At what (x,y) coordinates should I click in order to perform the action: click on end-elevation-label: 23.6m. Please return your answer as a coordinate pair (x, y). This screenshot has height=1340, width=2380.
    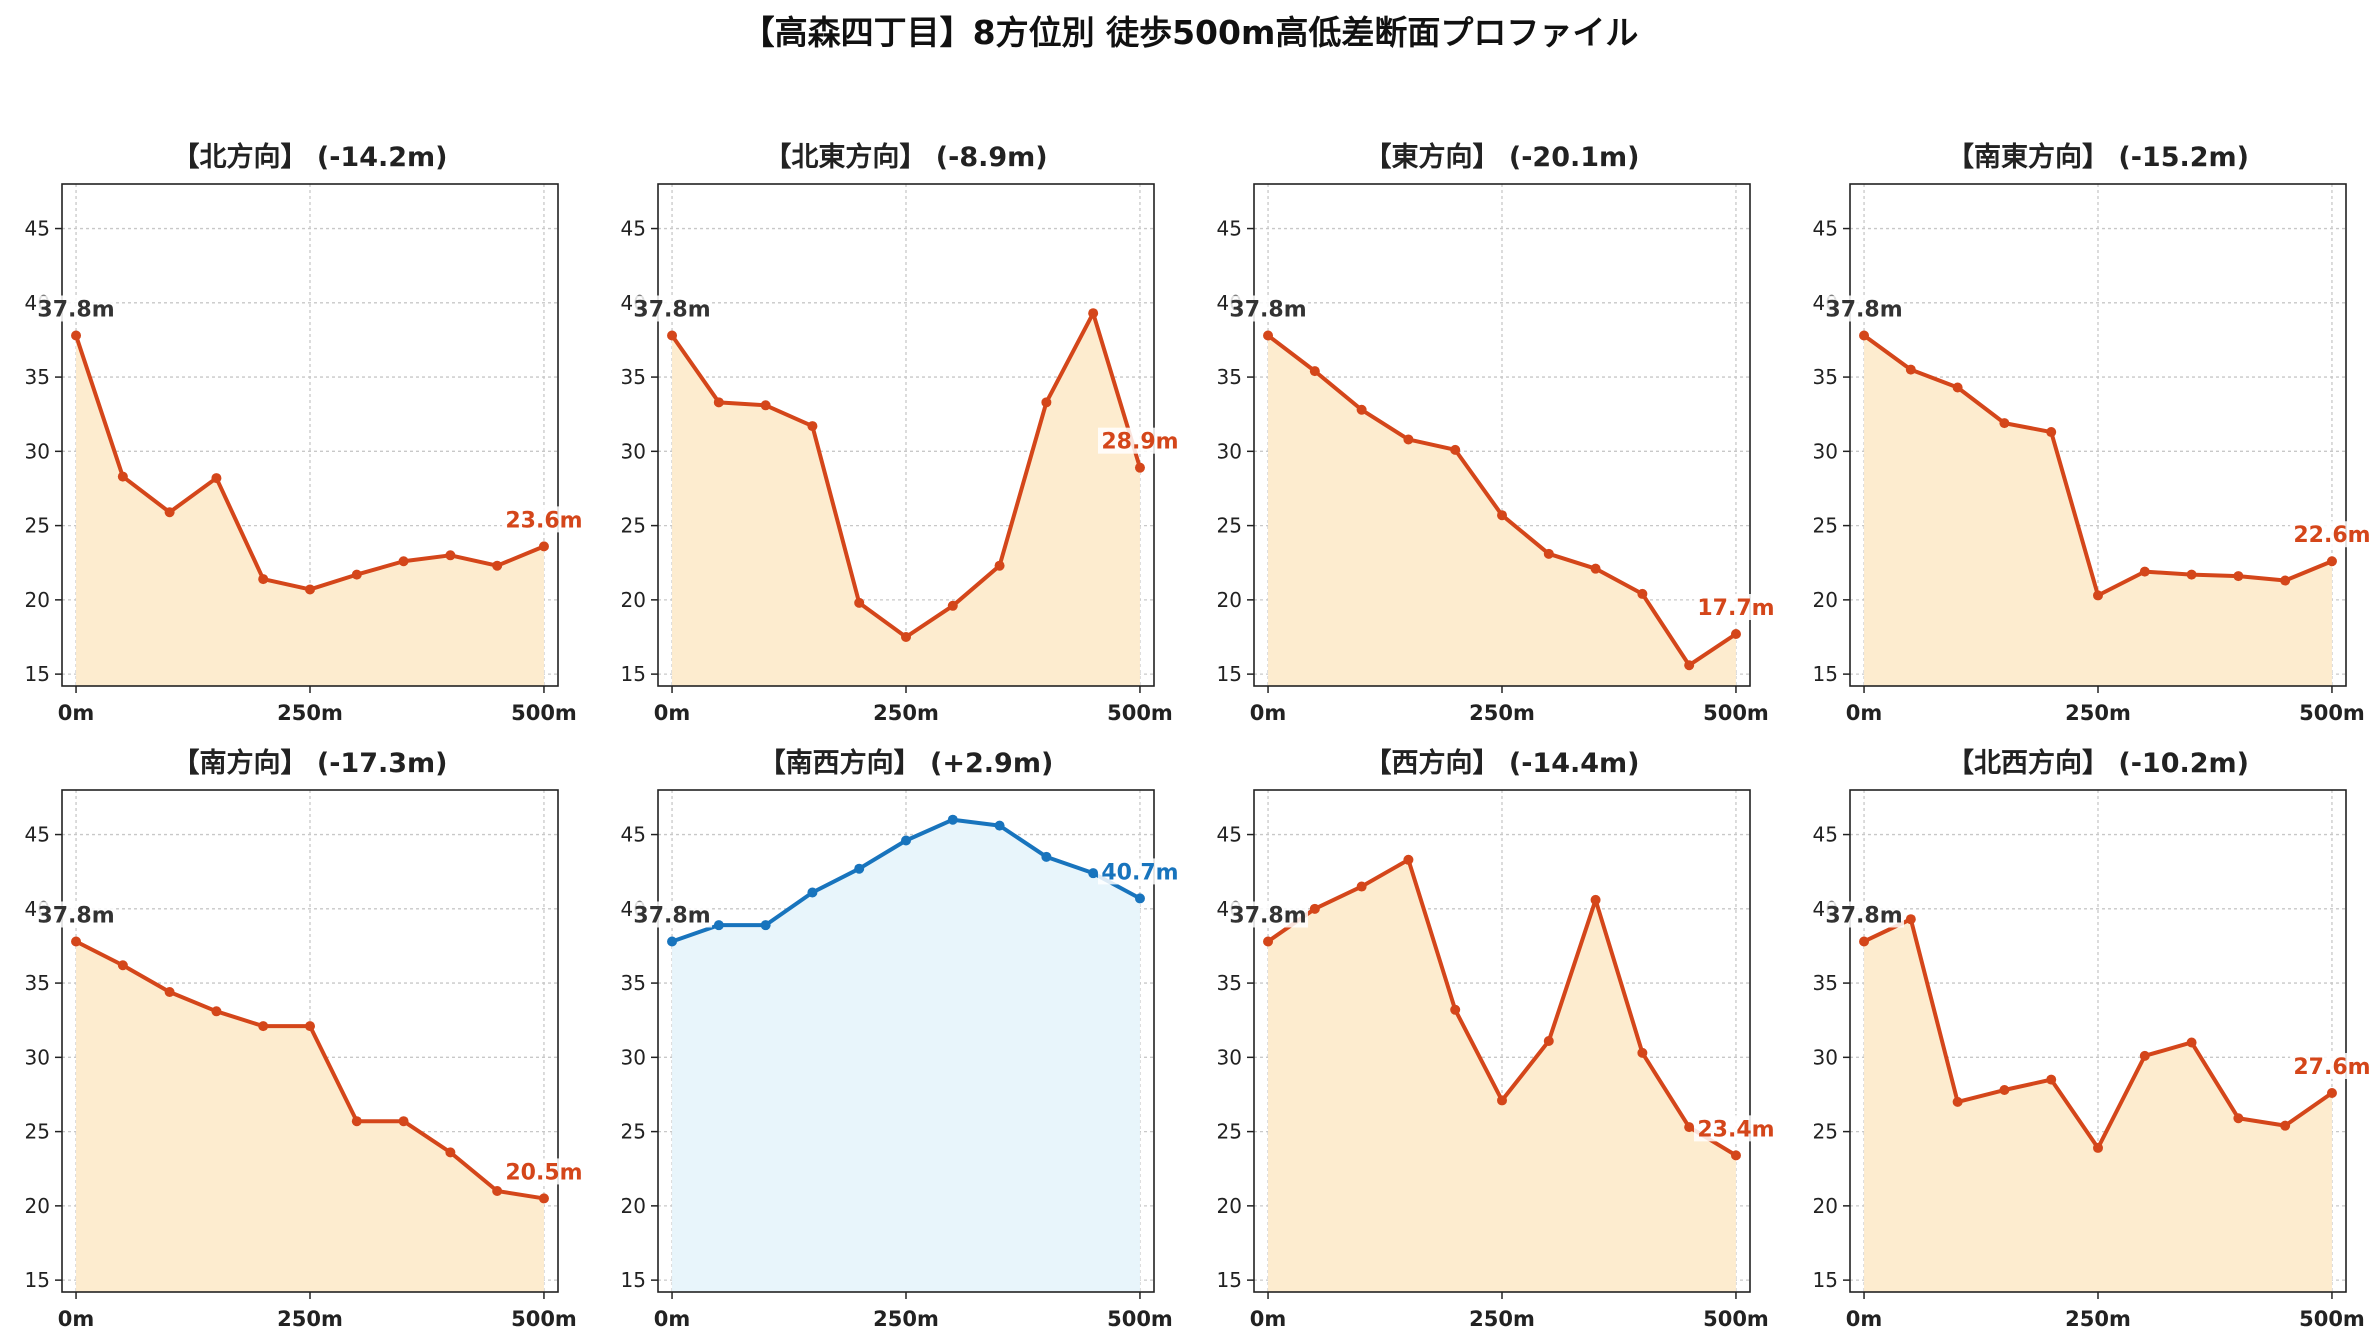
    Looking at the image, I should click on (543, 520).